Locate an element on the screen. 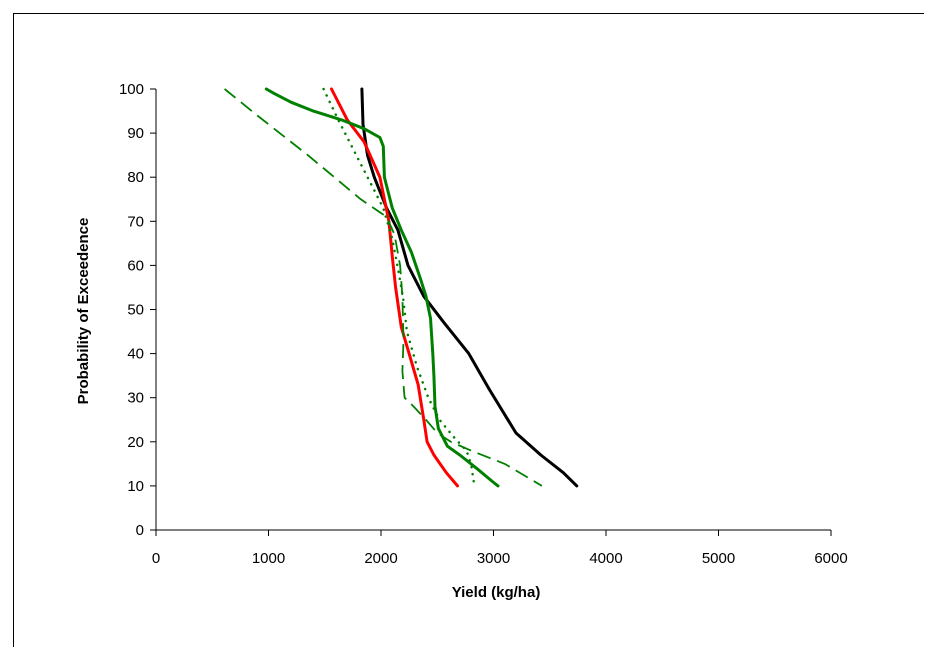 The height and width of the screenshot is (648, 925). x-tick-label: 3000 is located at coordinates (493, 558).